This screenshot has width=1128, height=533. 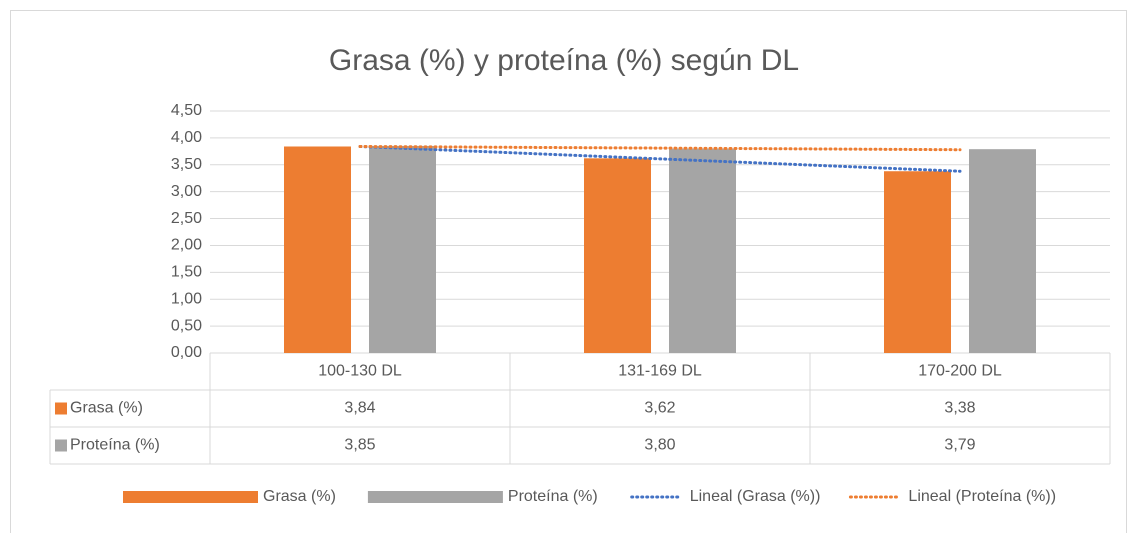 What do you see at coordinates (660, 371) in the screenshot?
I see `x-tick-label: 131-169 DL` at bounding box center [660, 371].